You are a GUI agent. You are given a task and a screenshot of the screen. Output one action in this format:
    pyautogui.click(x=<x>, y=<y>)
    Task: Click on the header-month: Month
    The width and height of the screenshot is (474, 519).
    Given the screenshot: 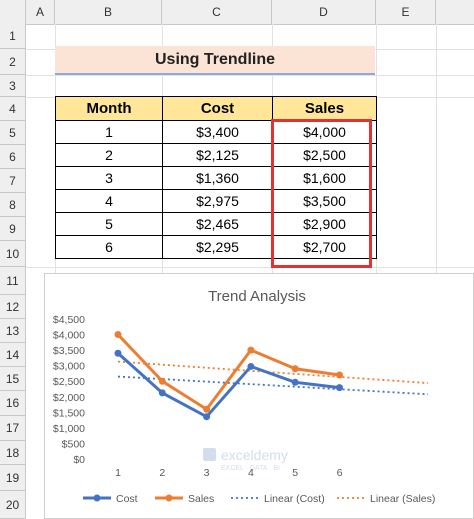 What is the action you would take?
    pyautogui.click(x=109, y=108)
    